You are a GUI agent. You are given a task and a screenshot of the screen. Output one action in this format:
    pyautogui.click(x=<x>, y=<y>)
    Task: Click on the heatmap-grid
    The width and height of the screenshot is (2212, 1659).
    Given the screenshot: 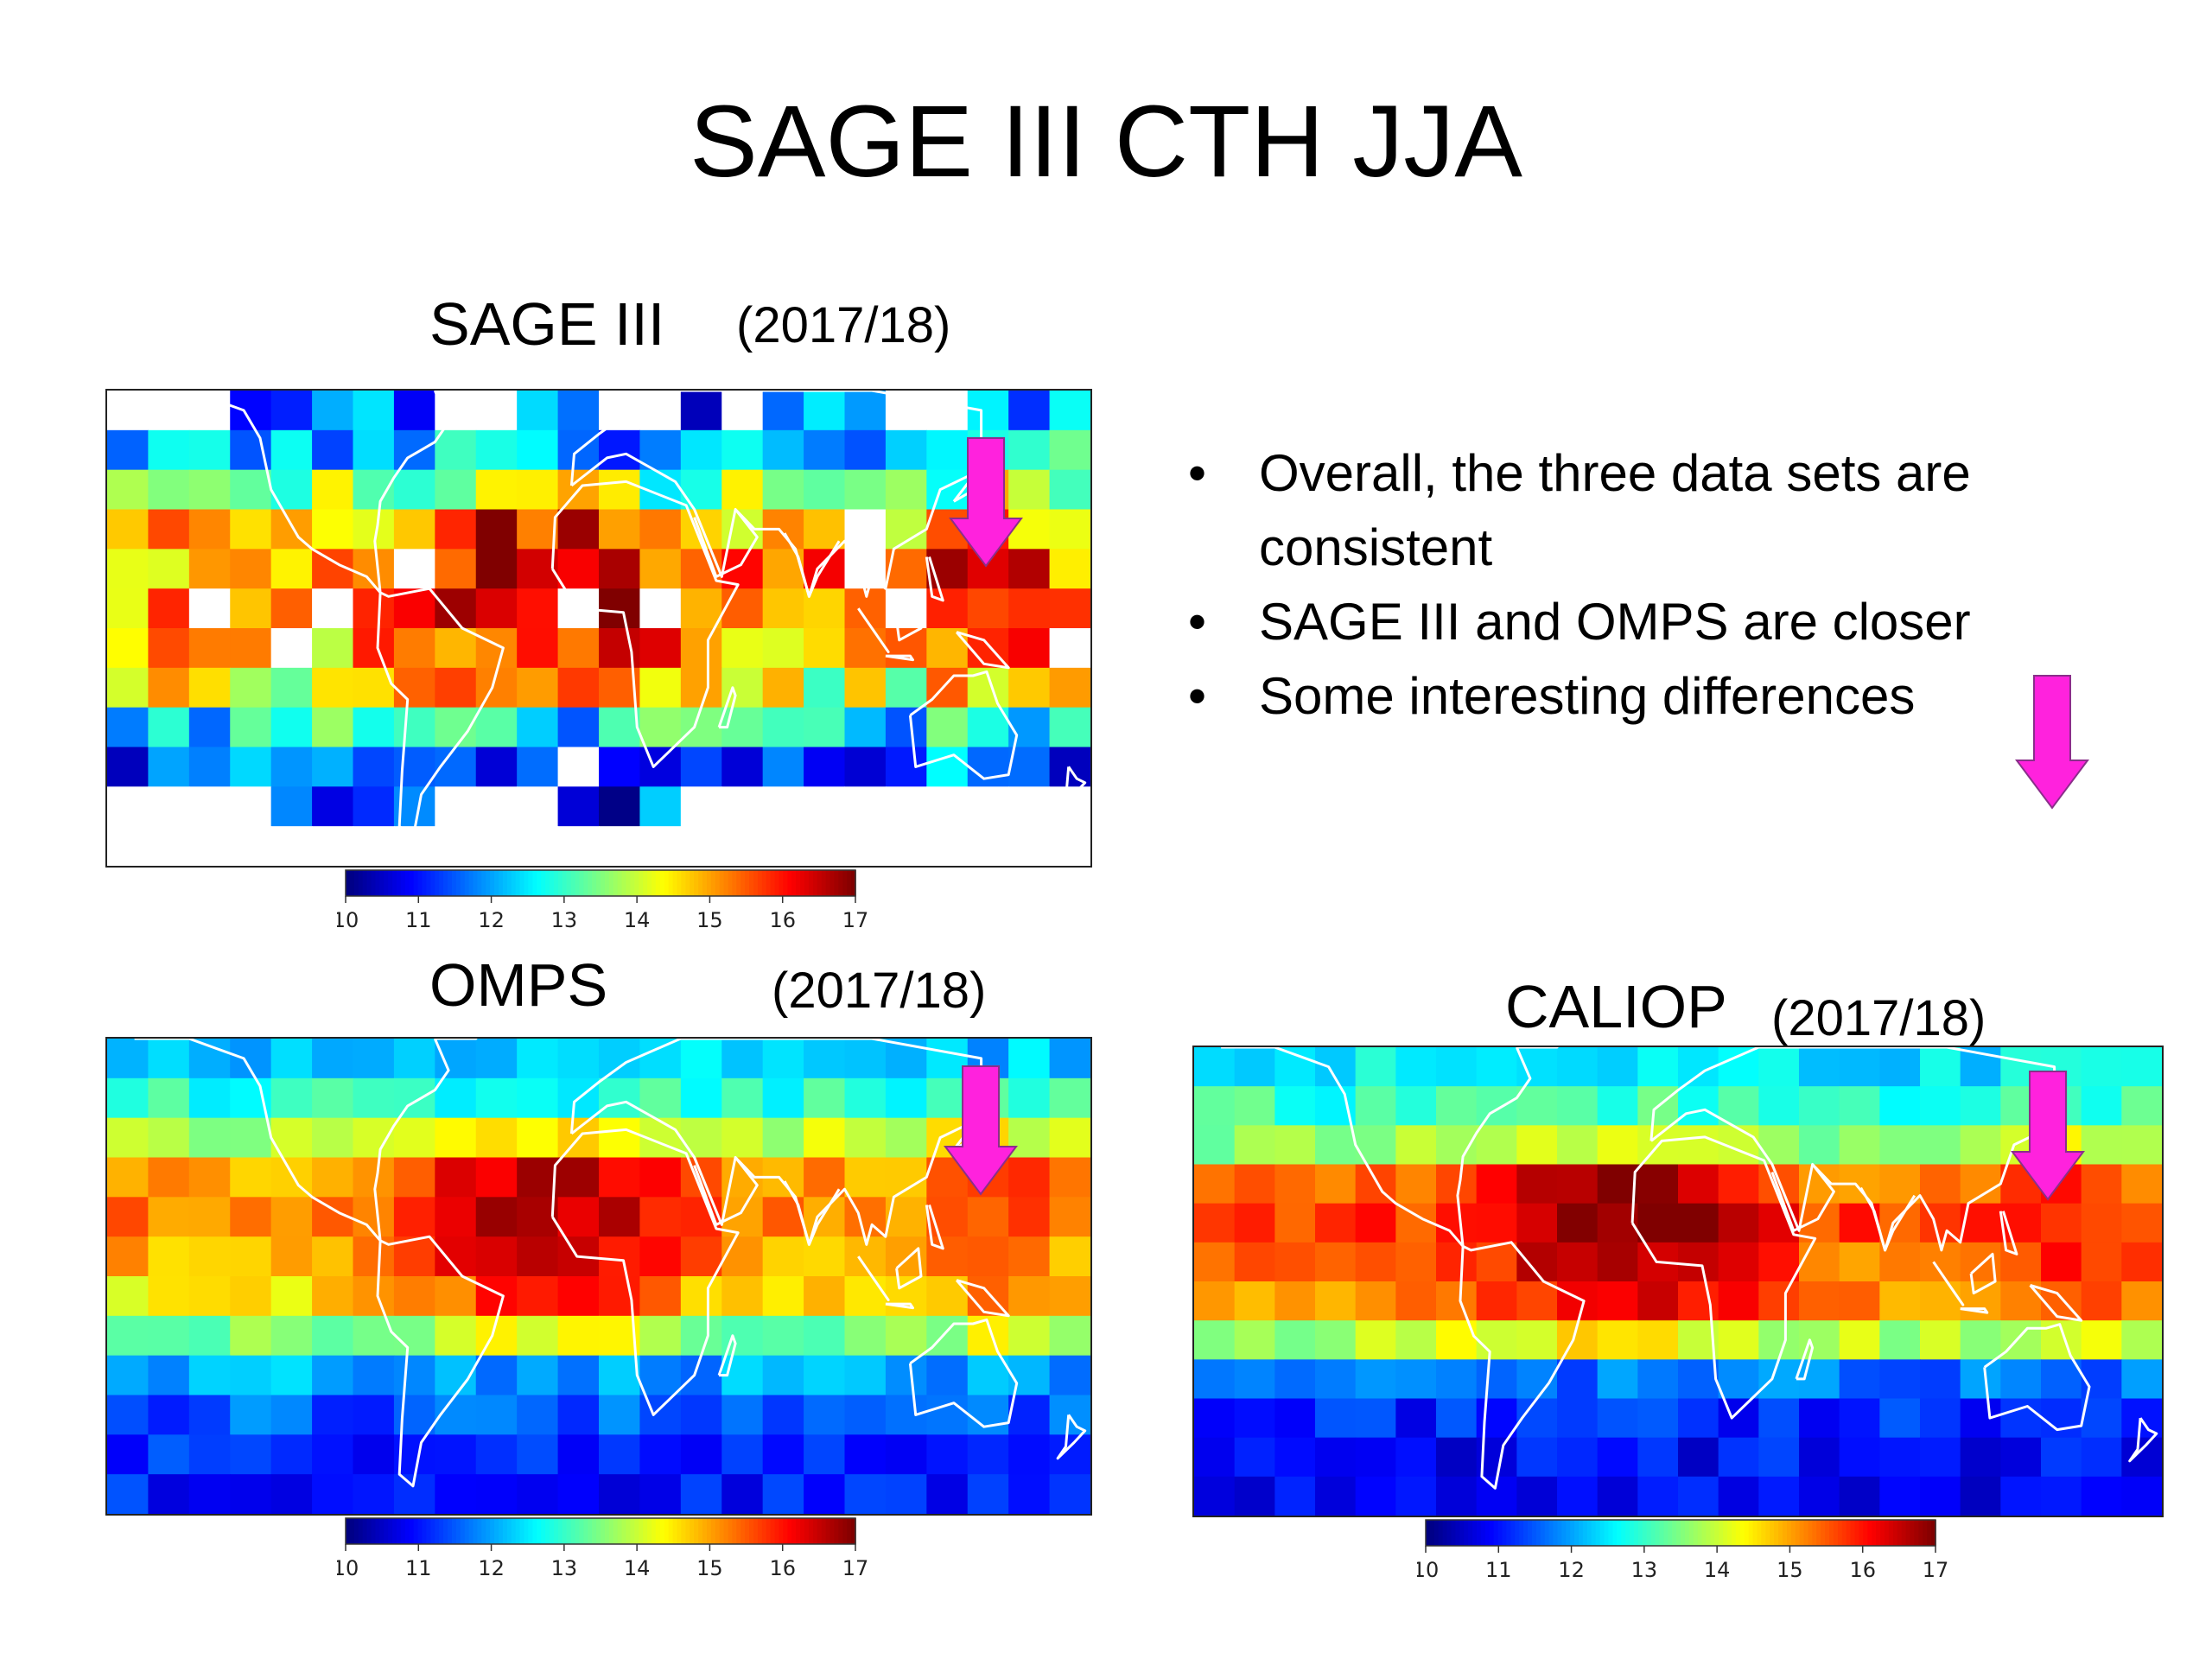 What is the action you would take?
    pyautogui.click(x=1678, y=1281)
    